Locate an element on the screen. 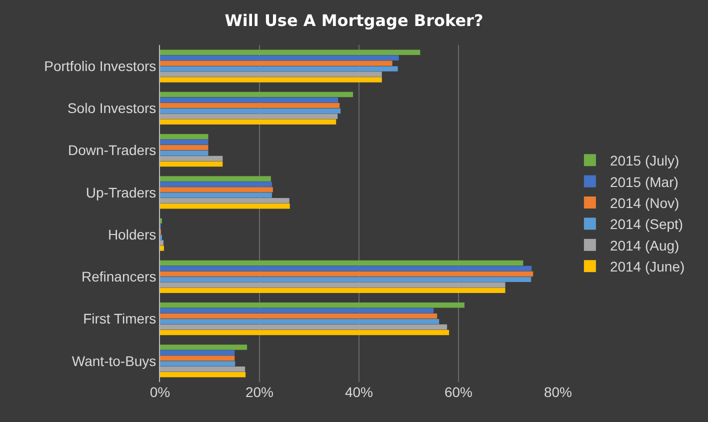 The image size is (708, 422). chart-title: Will Use A Mortgage Broker? is located at coordinates (354, 20).